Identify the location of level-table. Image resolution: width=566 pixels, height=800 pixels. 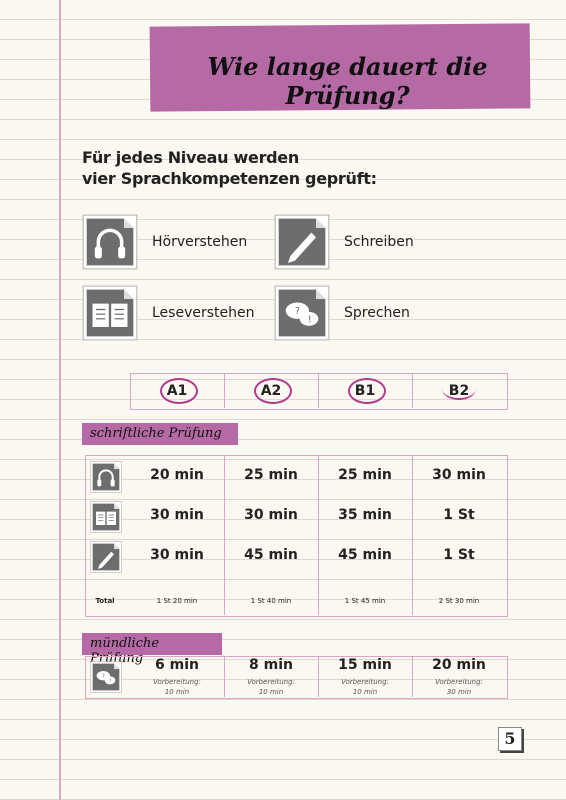
(319, 391).